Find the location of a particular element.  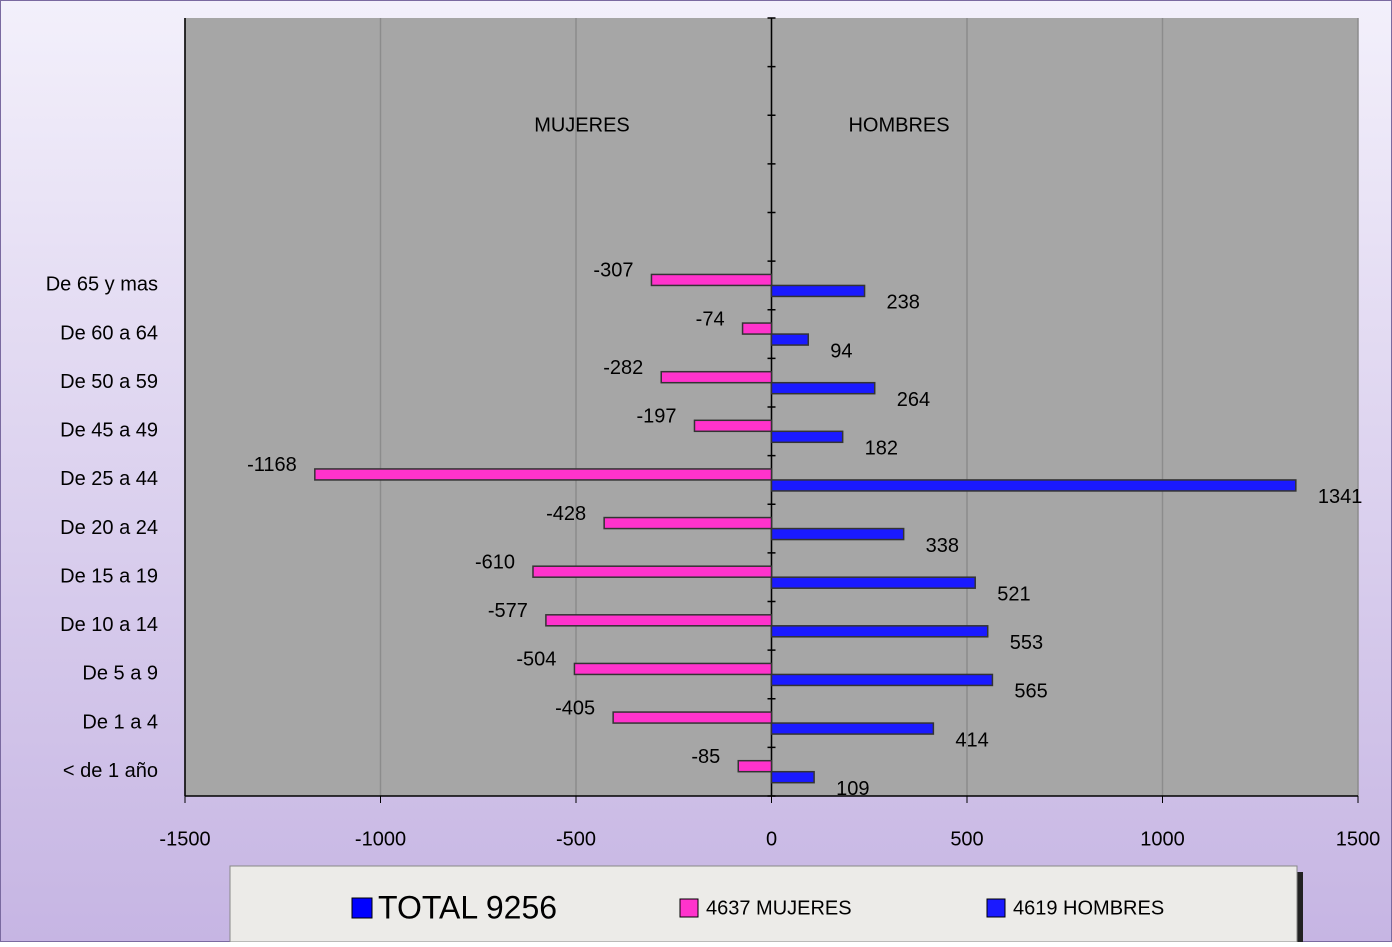

value-label: -307 is located at coordinates (613, 271).